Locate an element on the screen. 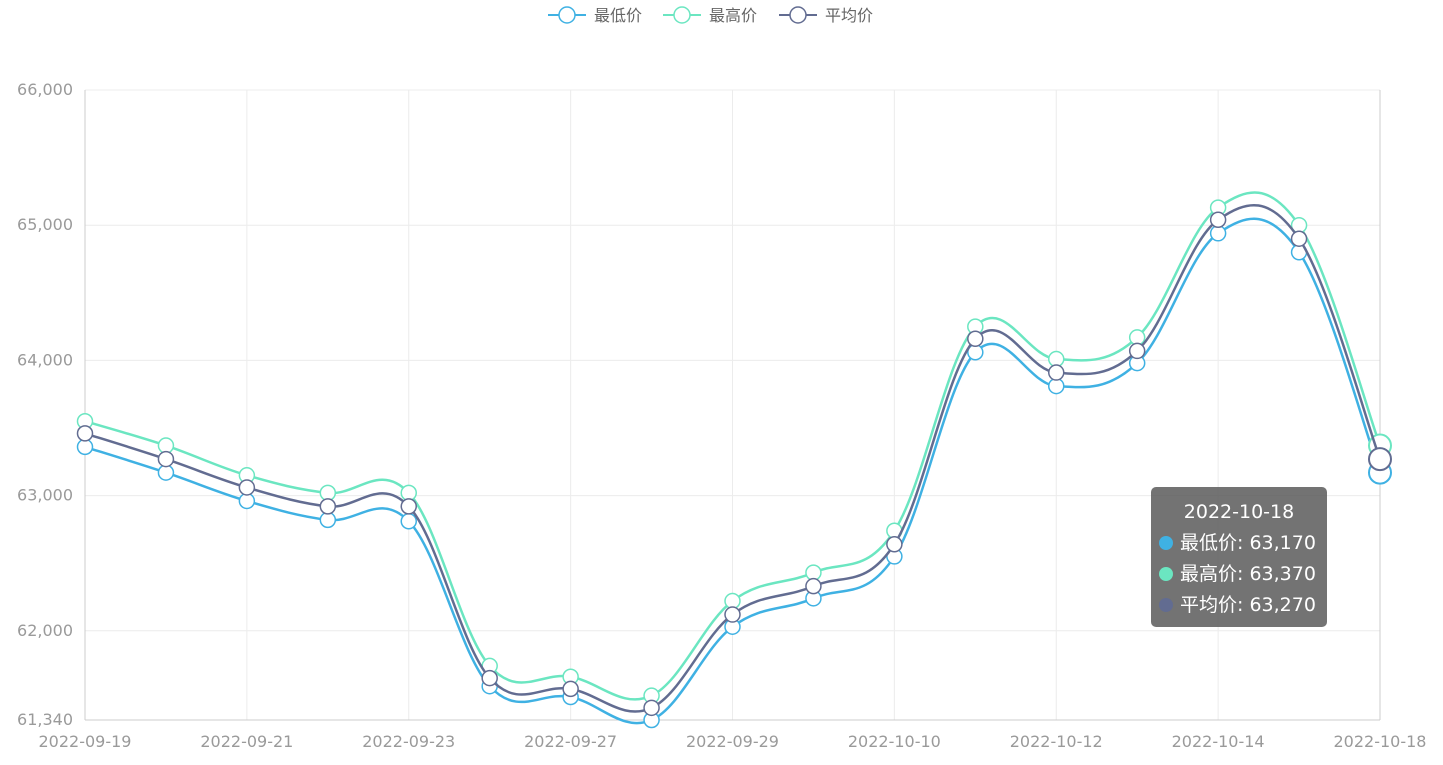  legend-label-high: 最高价 is located at coordinates (733, 15).